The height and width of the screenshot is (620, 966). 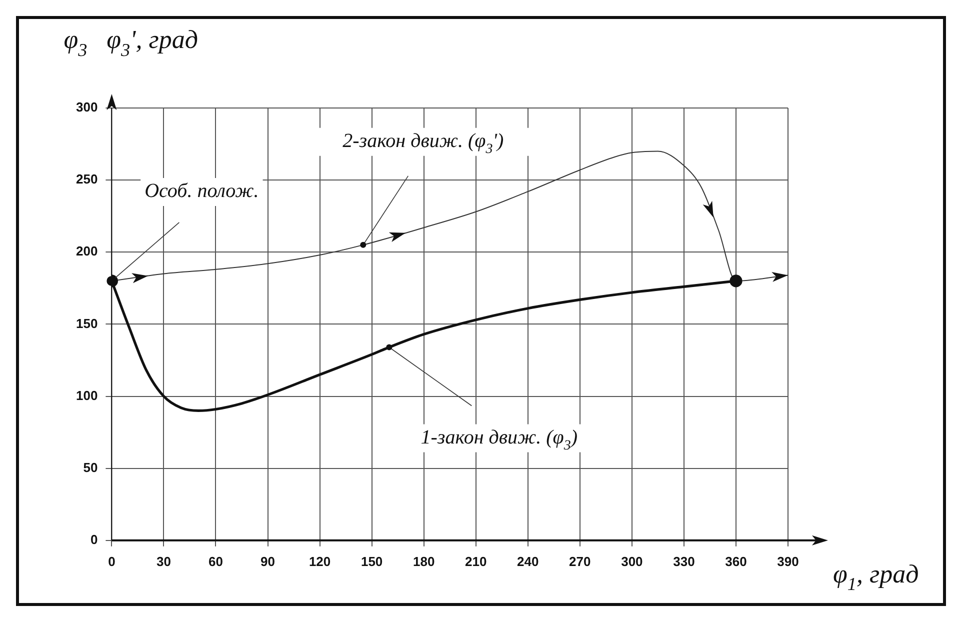 What do you see at coordinates (215, 561) in the screenshot?
I see `x-tick-label: 60` at bounding box center [215, 561].